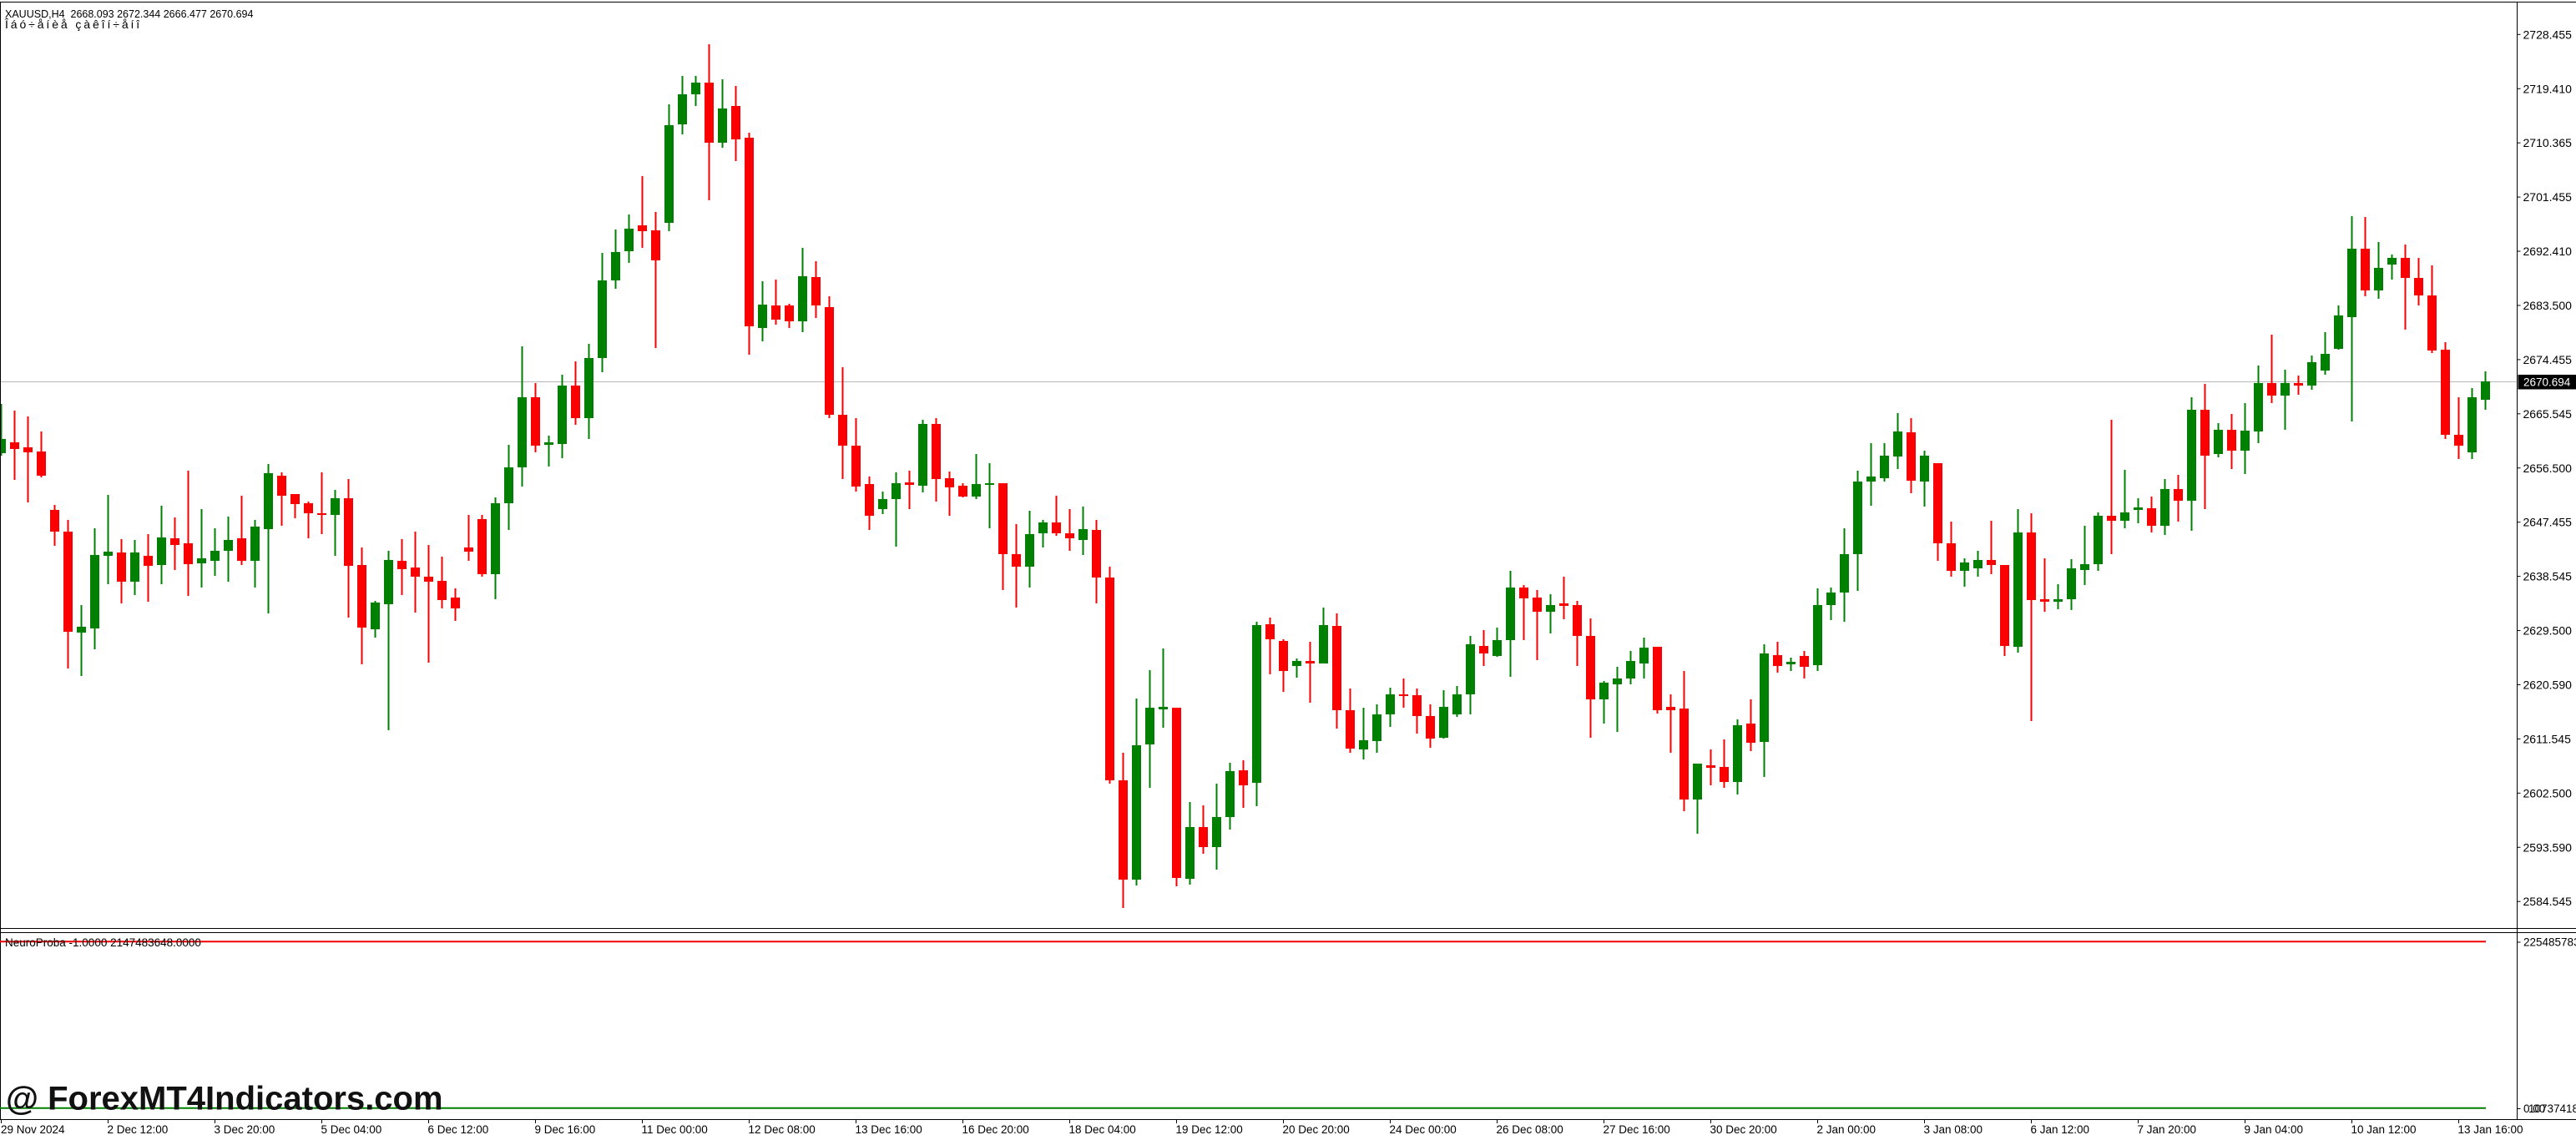 The width and height of the screenshot is (2576, 1135). Describe the element at coordinates (2552, 1108) in the screenshot. I see `svg-text: 1073741824.0000` at that location.